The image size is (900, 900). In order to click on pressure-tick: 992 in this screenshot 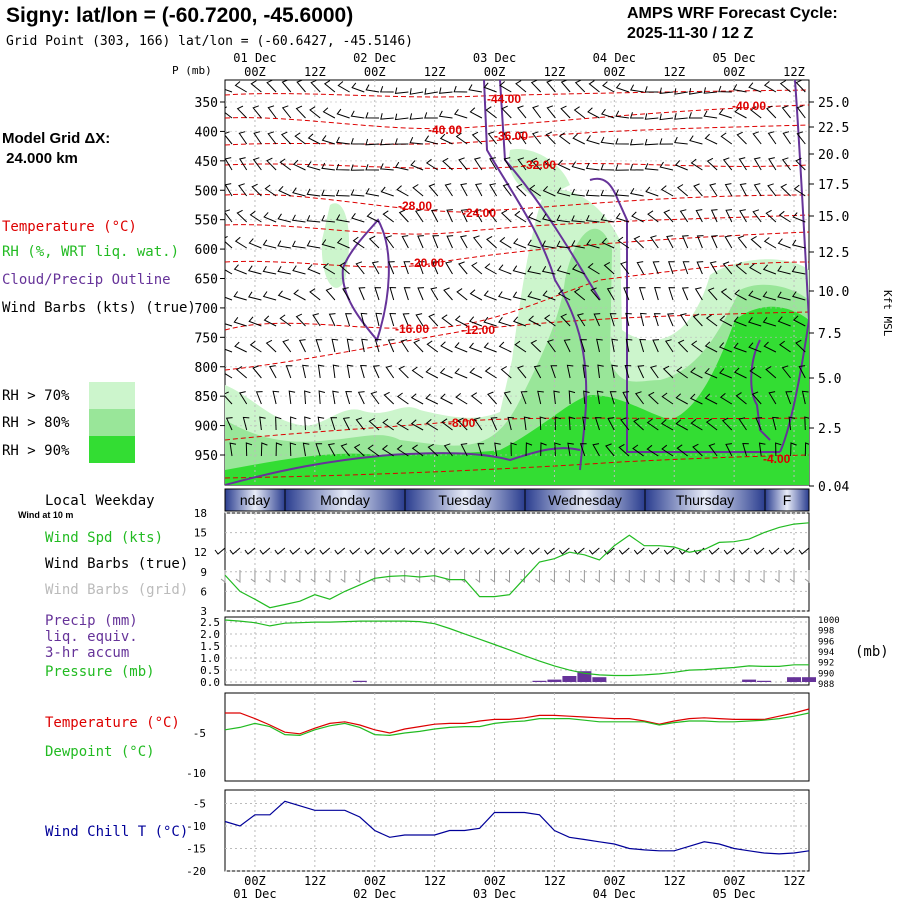, I will do `click(826, 664)`.